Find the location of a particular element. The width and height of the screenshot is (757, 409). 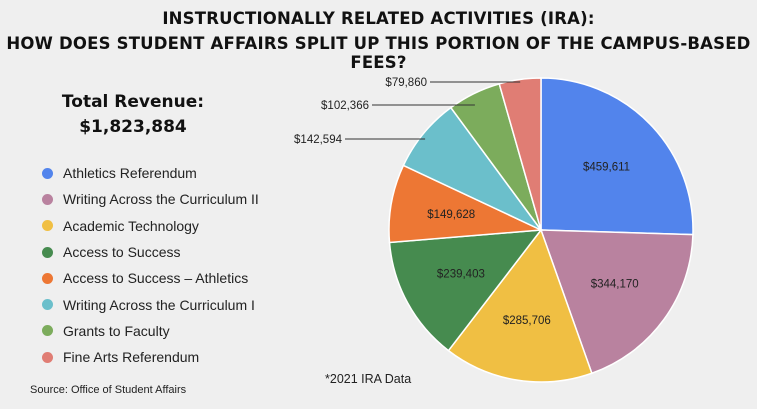

data-footnote: *2021 IRA Data is located at coordinates (368, 379).